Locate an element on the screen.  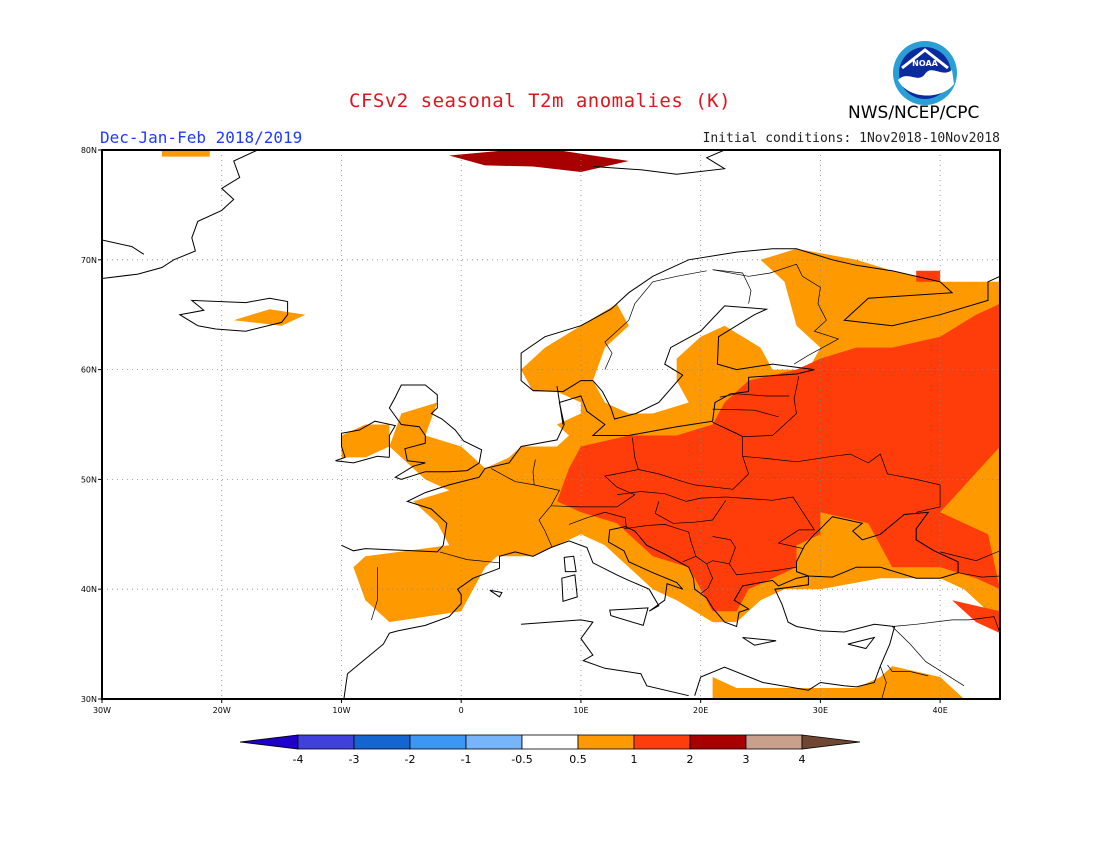
lon-tick-label: 30W is located at coordinates (102, 710).